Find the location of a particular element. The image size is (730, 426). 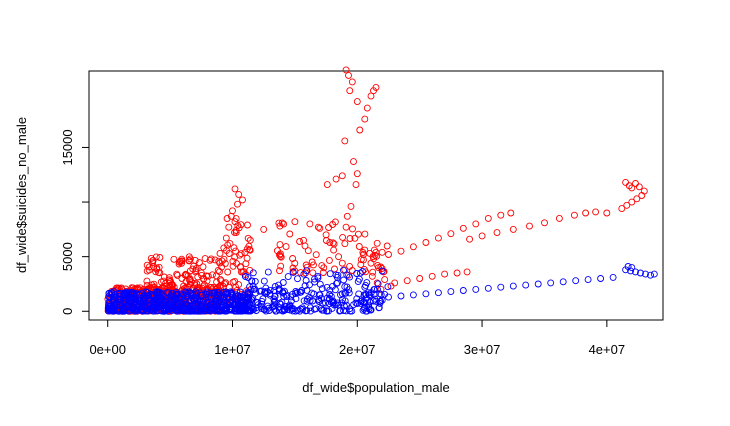

x-tick-label: 3e+07 is located at coordinates (482, 349).